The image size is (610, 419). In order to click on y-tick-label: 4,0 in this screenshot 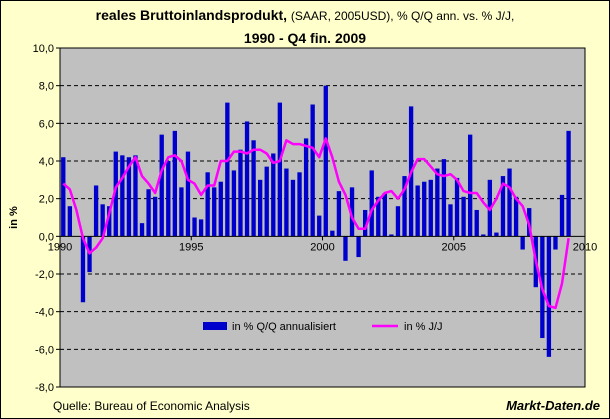, I will do `click(46, 162)`.